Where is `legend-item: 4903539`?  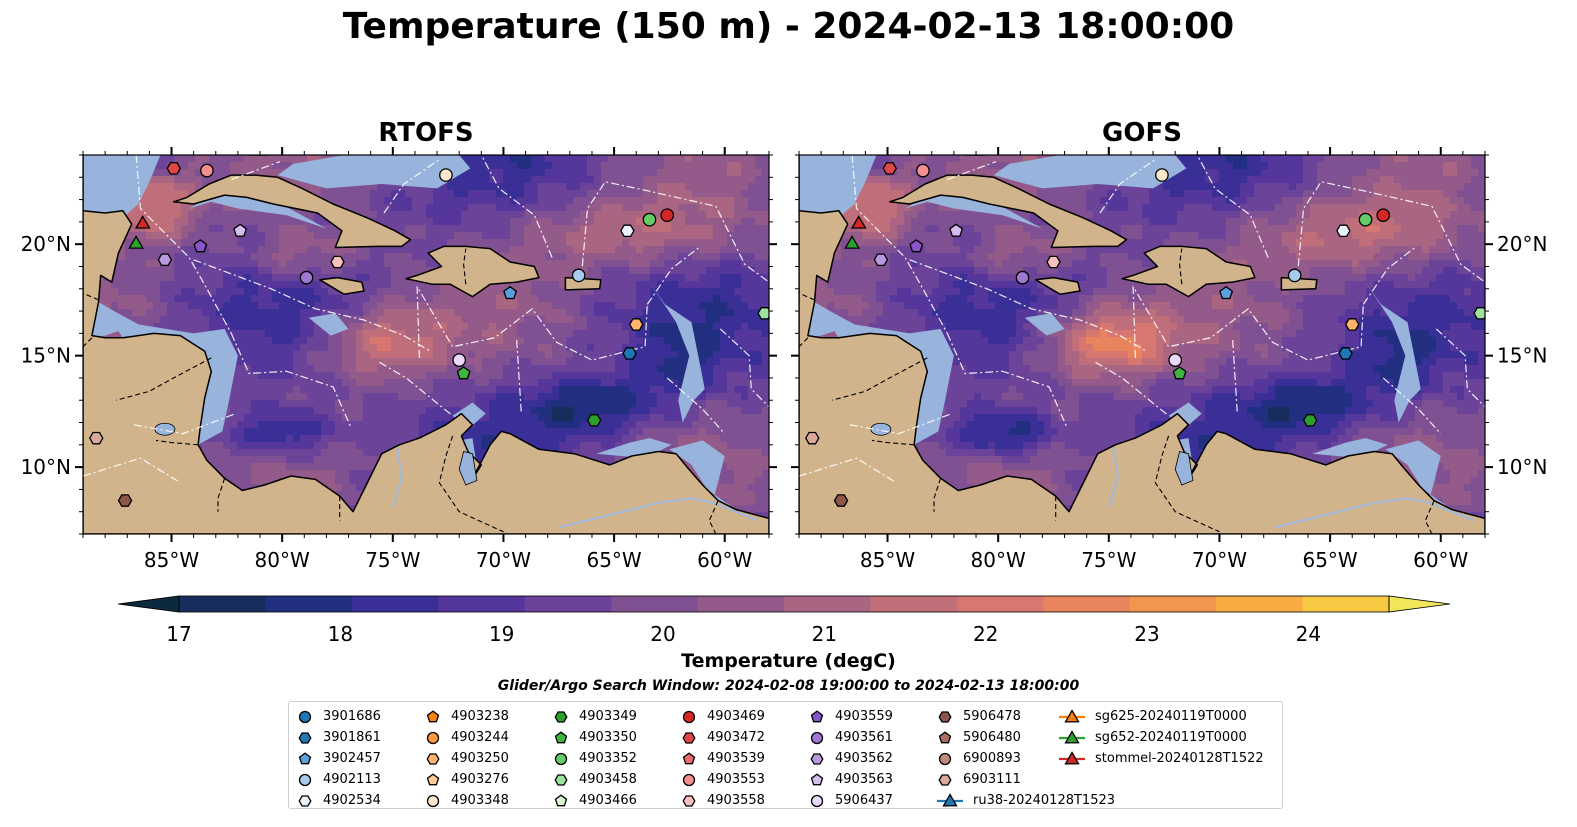
legend-item: 4903539 is located at coordinates (723, 758).